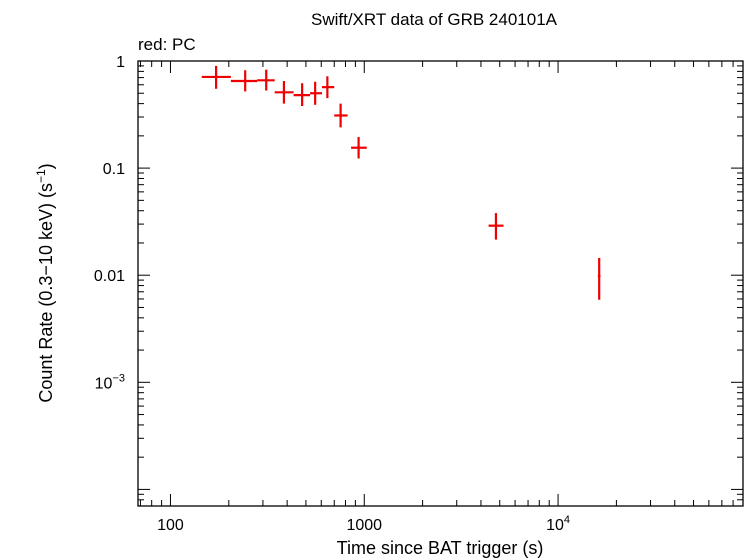 The height and width of the screenshot is (558, 746). What do you see at coordinates (567, 520) in the screenshot?
I see `x-tick-label-sup: 4` at bounding box center [567, 520].